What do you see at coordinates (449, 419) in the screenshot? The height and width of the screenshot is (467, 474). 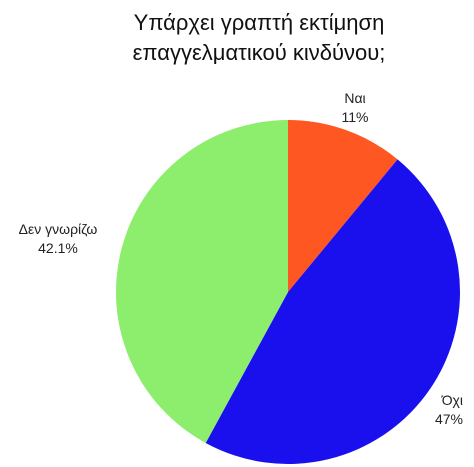 I see `slice-value-2: 47%` at bounding box center [449, 419].